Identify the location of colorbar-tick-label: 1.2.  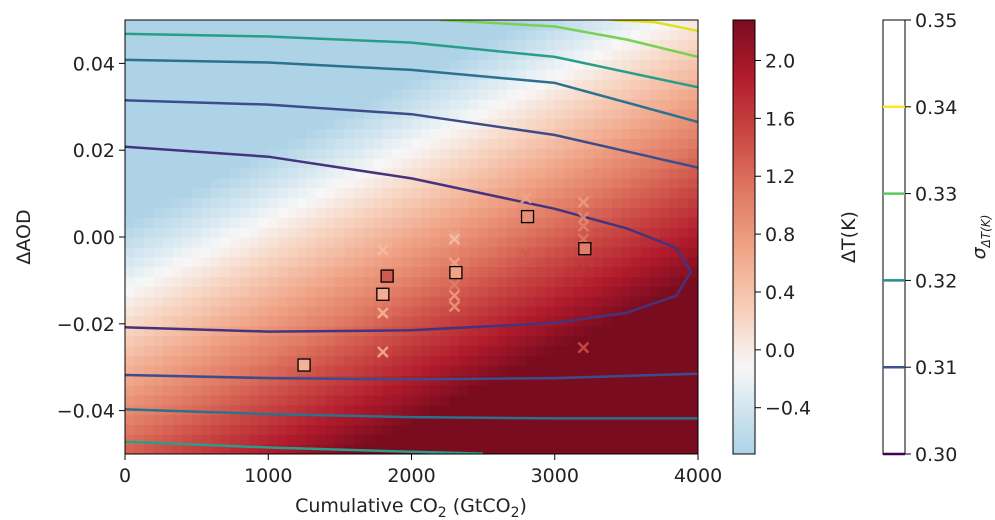
(780, 177).